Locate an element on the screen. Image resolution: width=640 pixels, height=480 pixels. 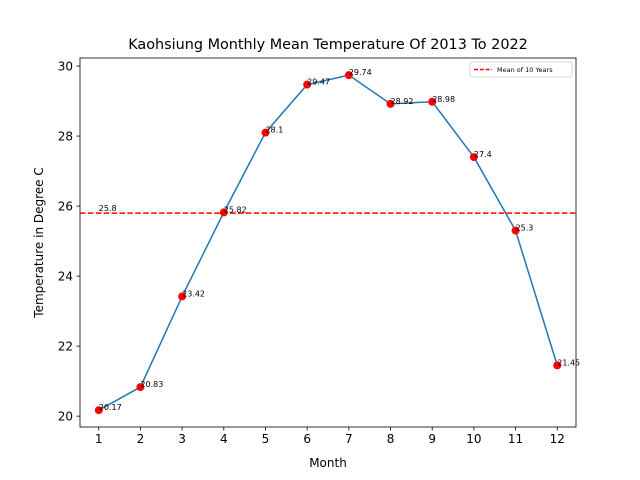
y-tick-label-28: 28 is located at coordinates (65, 136).